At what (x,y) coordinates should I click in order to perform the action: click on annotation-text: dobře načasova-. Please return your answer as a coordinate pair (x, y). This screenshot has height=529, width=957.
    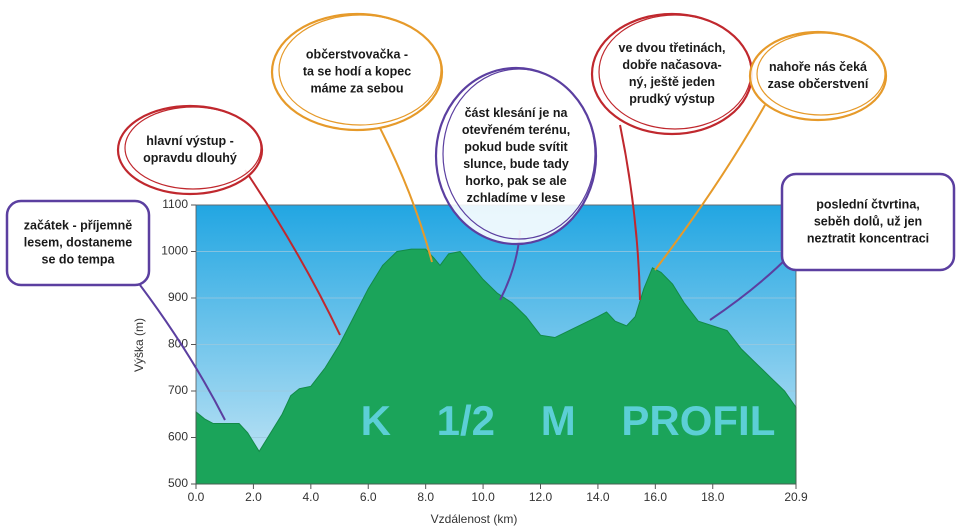
    Looking at the image, I should click on (671, 65).